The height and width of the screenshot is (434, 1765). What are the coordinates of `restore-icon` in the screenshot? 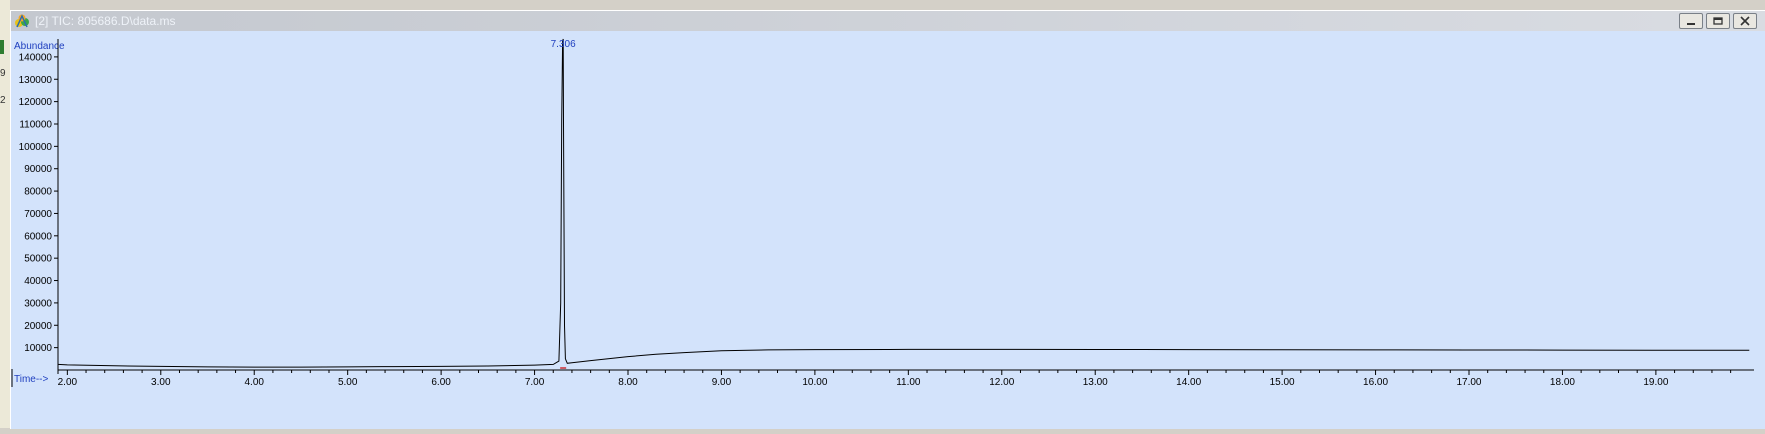 It's located at (1718, 21).